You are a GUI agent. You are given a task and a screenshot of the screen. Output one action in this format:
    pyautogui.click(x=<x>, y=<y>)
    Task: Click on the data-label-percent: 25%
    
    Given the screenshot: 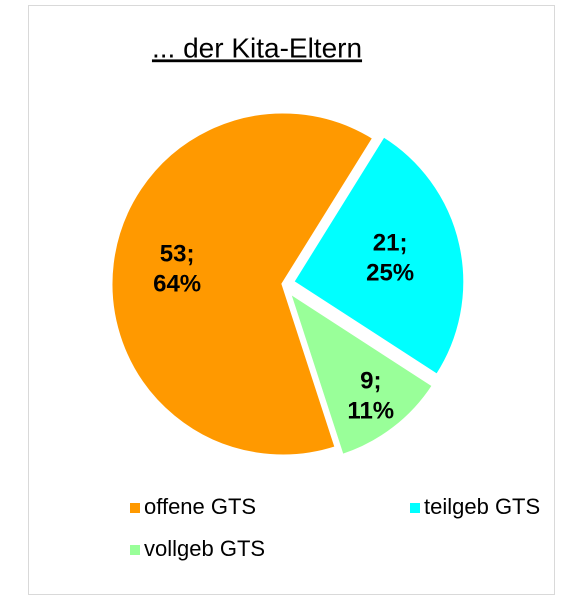 What is the action you would take?
    pyautogui.click(x=390, y=272)
    